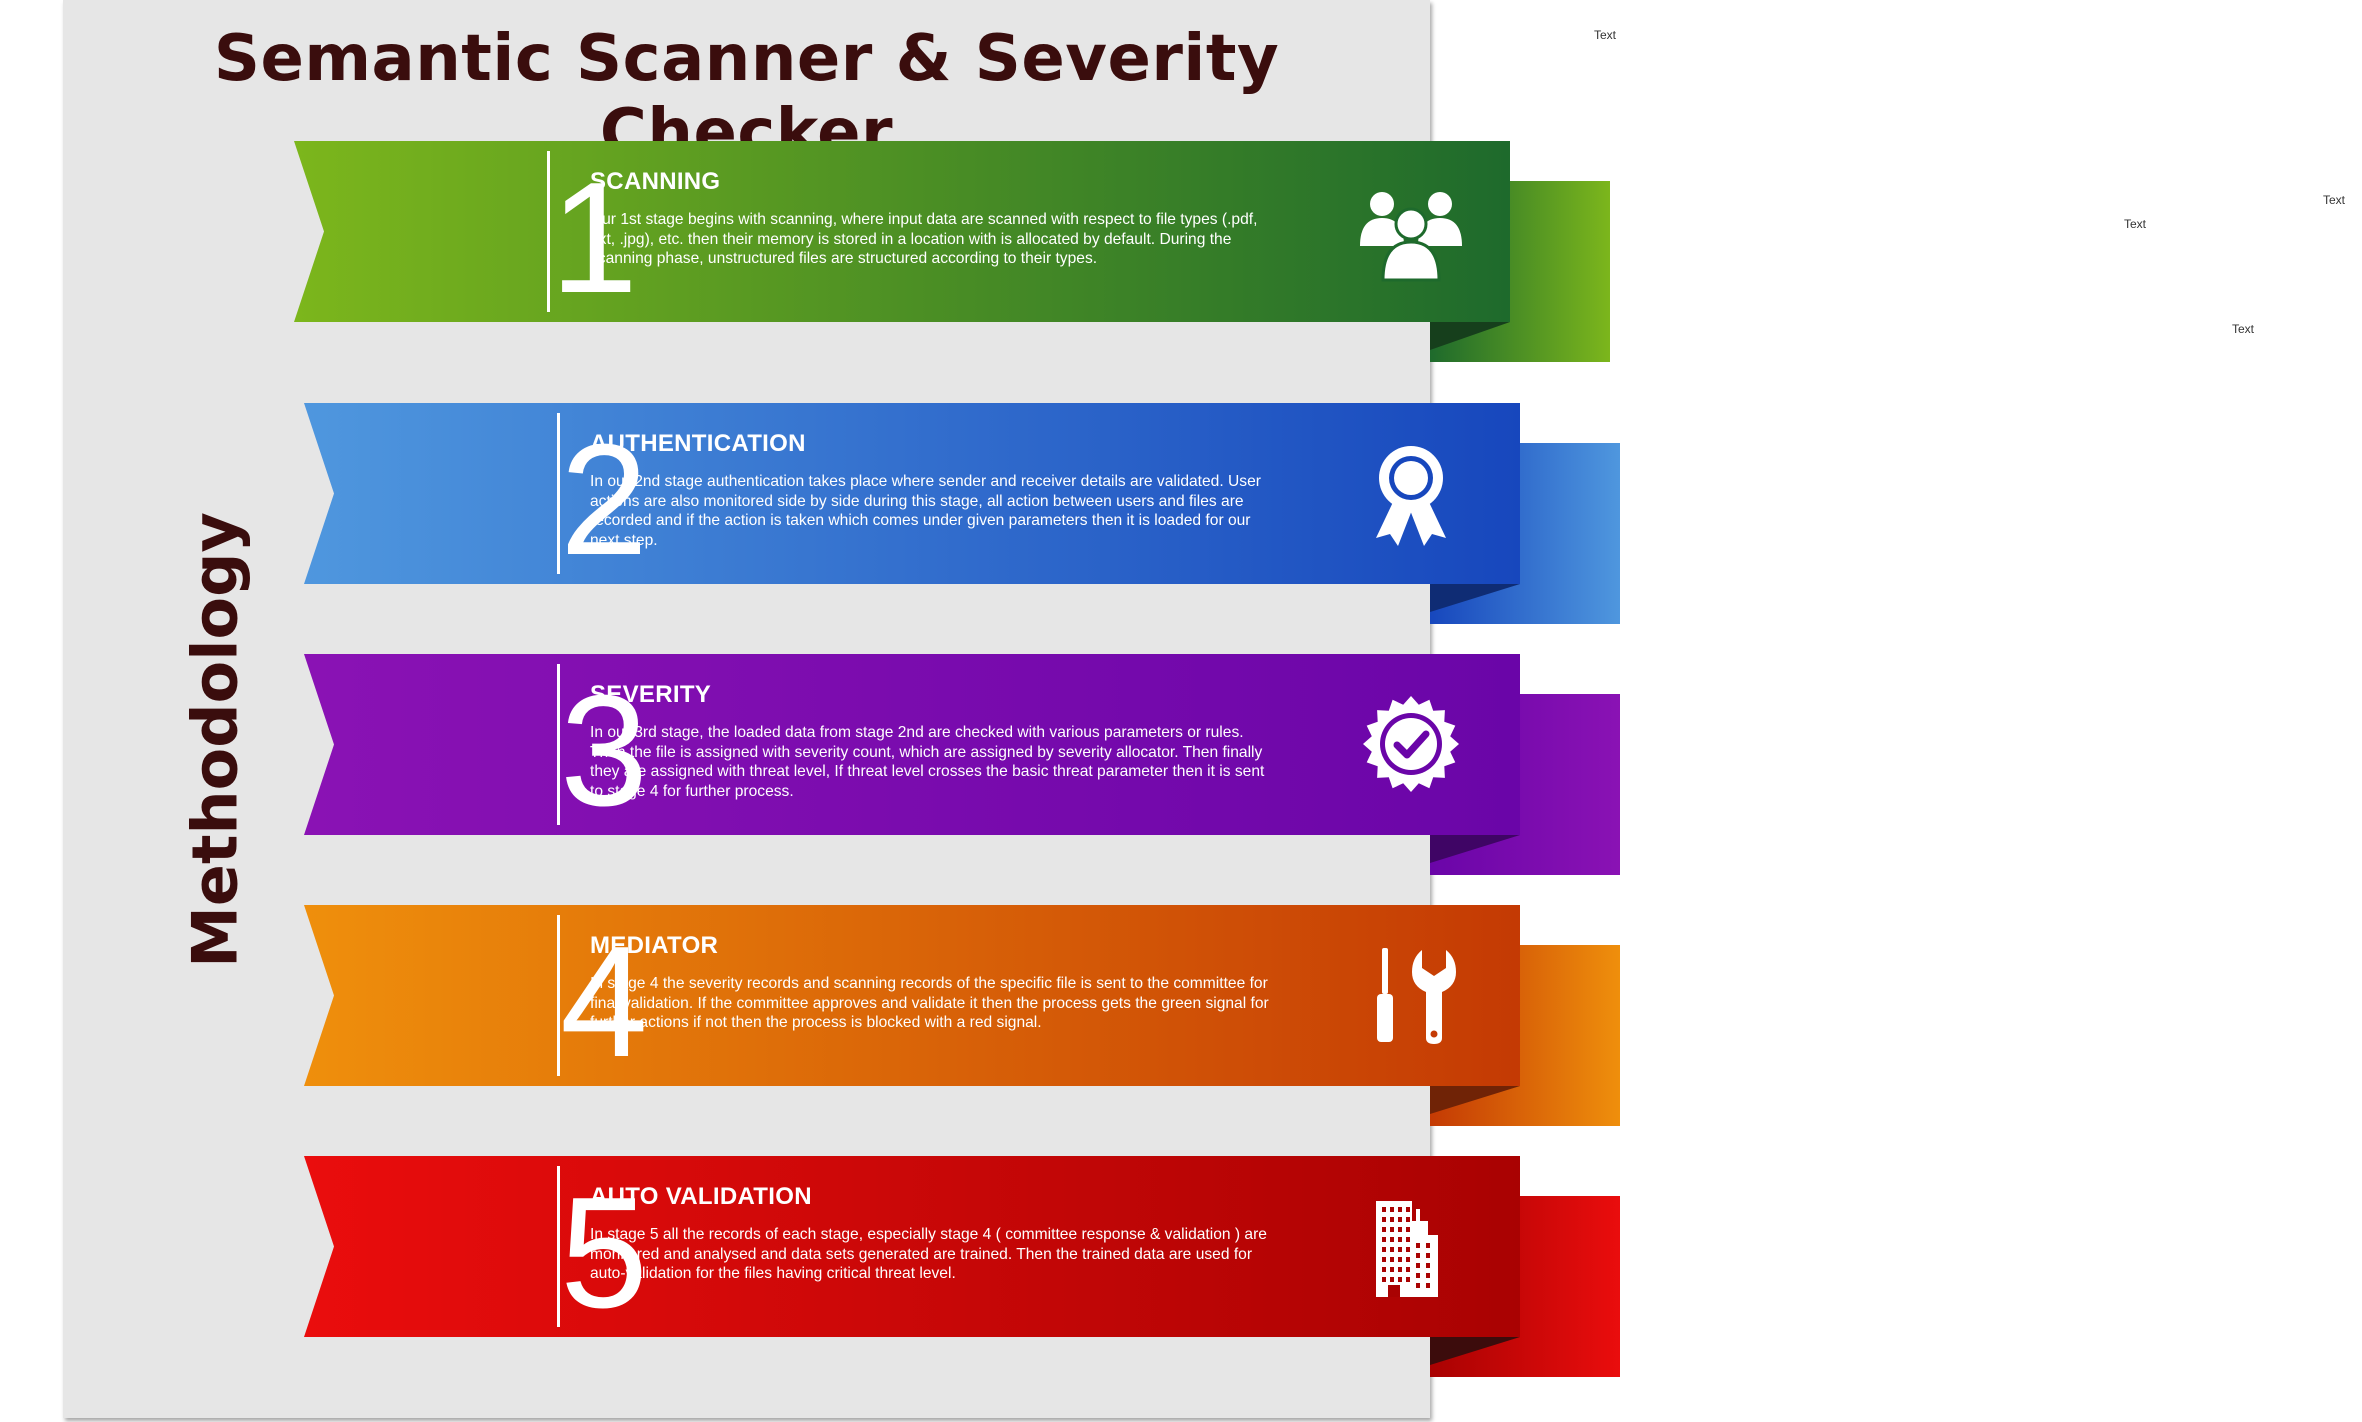 The image size is (2362, 1422). Describe the element at coordinates (1416, 996) in the screenshot. I see `tools-icon` at that location.